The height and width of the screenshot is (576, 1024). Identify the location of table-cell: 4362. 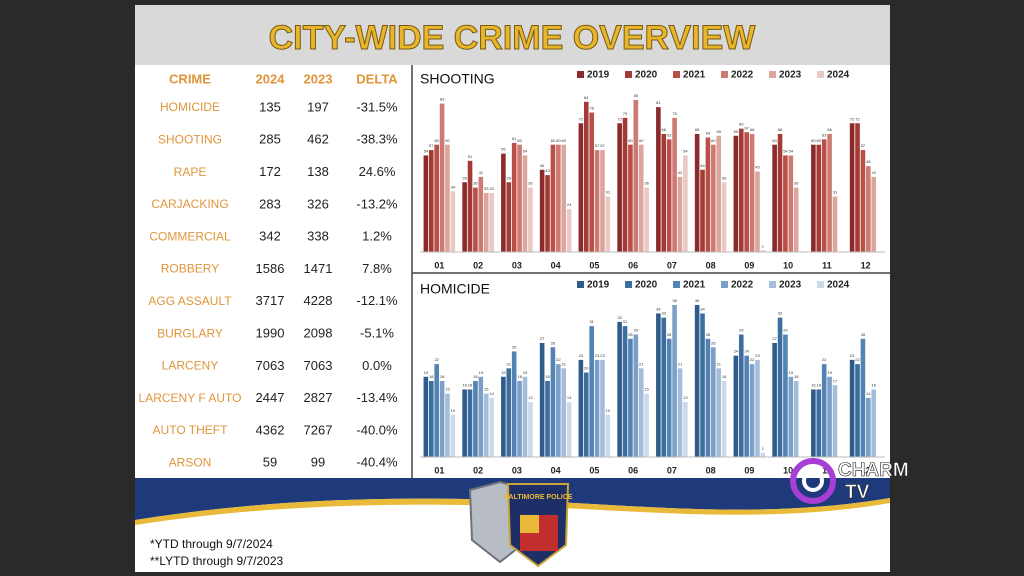
(270, 429).